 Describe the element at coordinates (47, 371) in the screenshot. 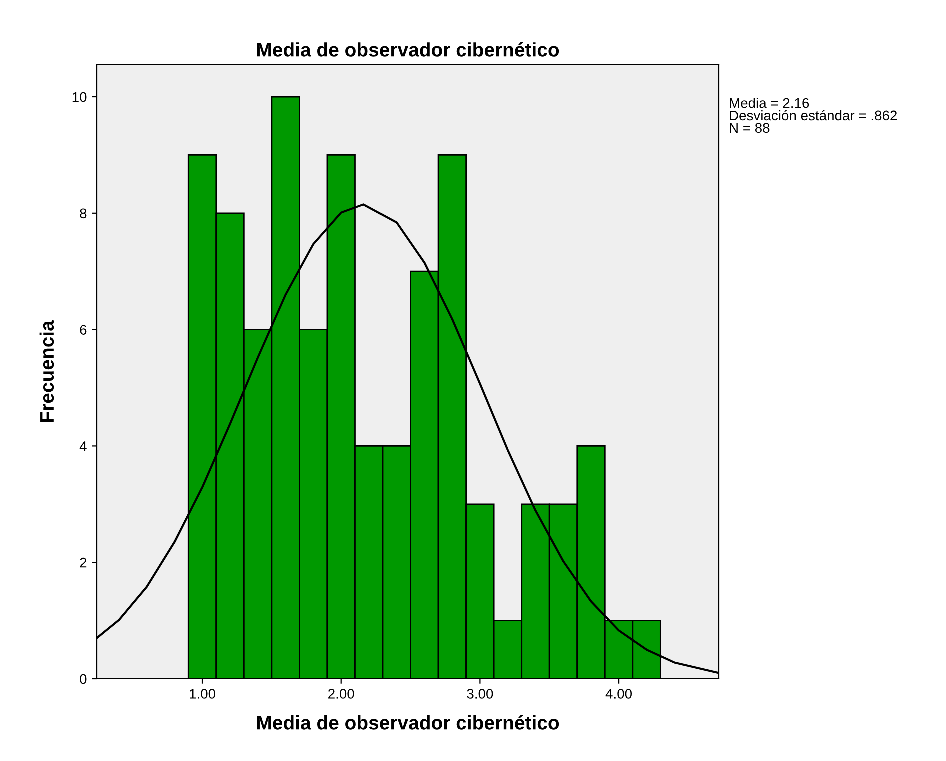

I see `y-axis-title: Frecuencia` at that location.